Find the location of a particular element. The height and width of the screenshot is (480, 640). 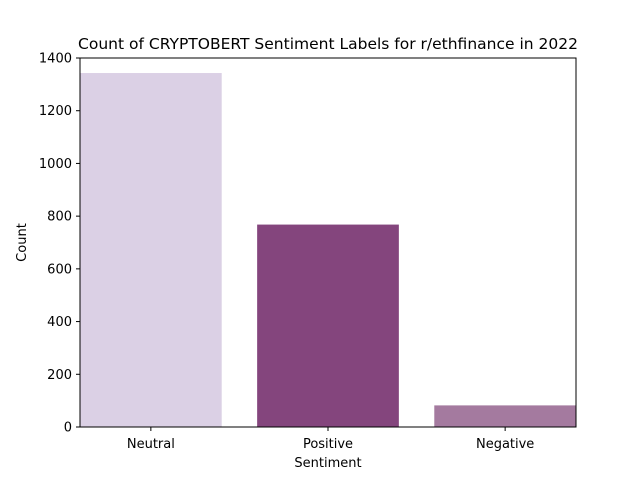

x-axis: Neutral Positive Negative is located at coordinates (330, 439).